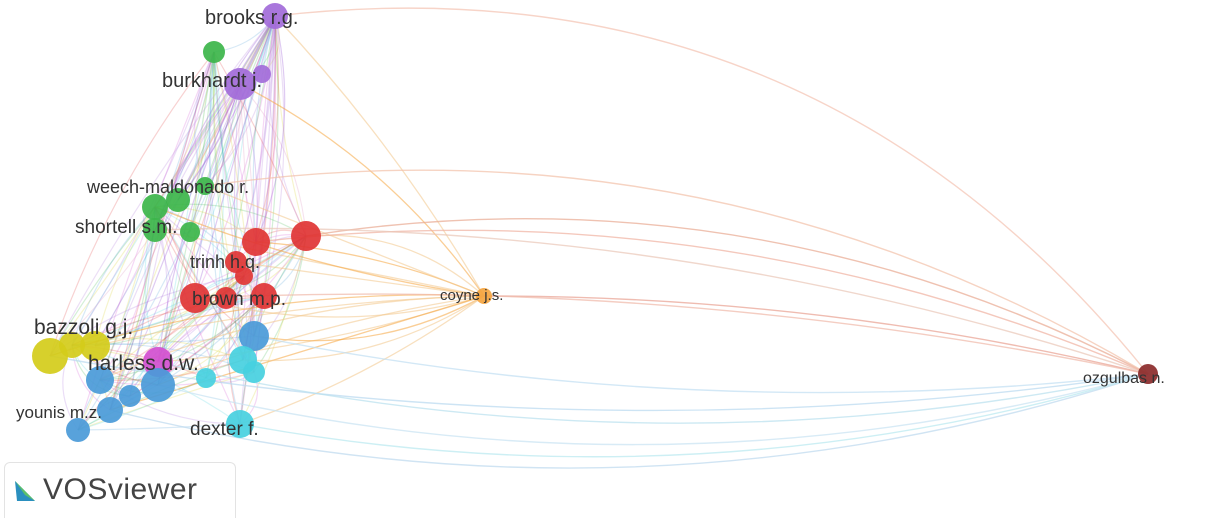 The height and width of the screenshot is (520, 1216). I want to click on label-younis: younis m.z., so click(59, 412).